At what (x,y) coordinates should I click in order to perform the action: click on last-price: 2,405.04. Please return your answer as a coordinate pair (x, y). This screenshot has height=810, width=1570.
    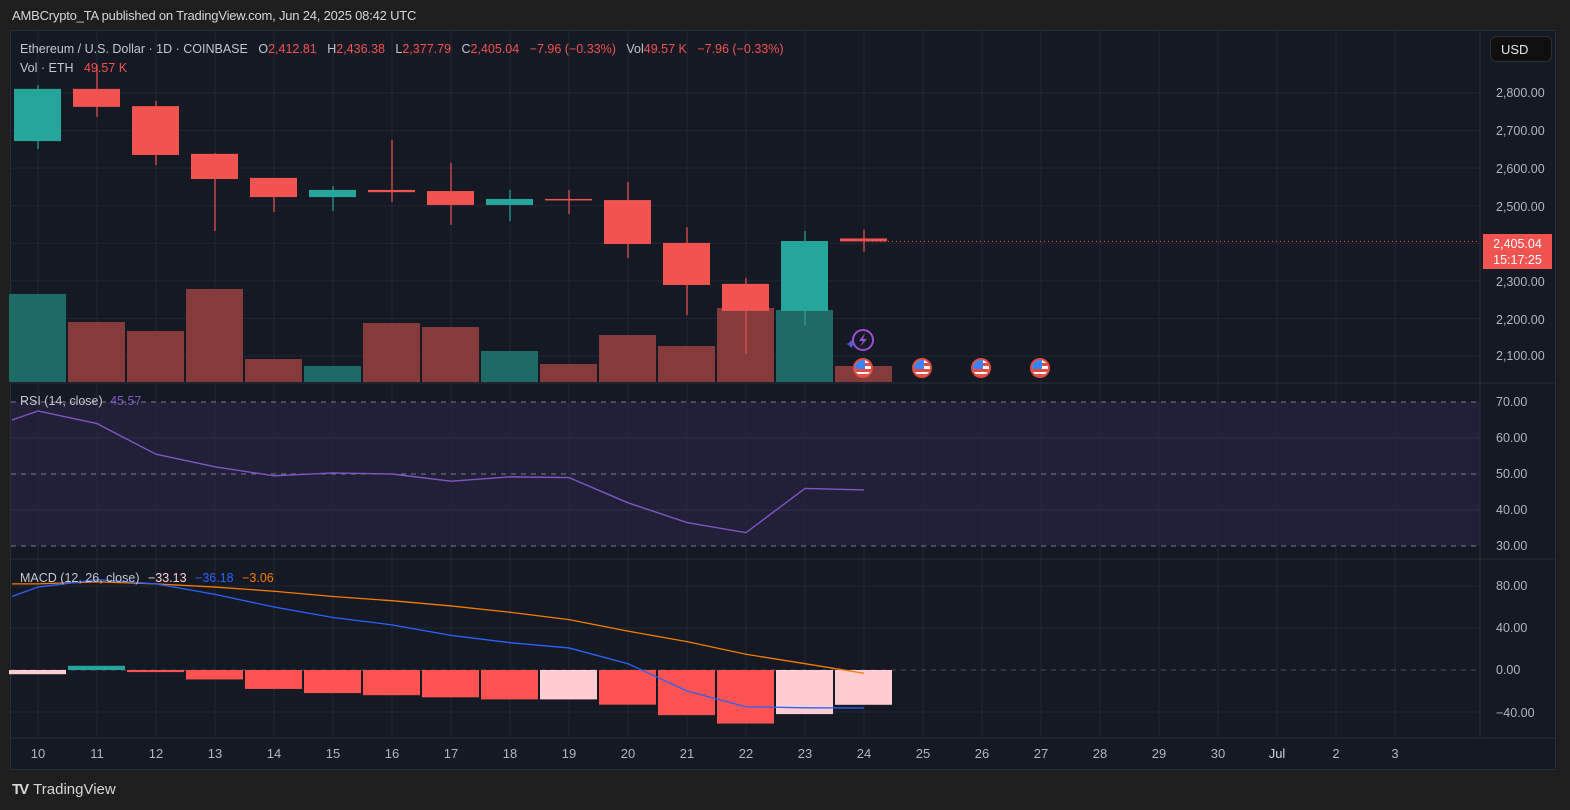
    Looking at the image, I should click on (1517, 244).